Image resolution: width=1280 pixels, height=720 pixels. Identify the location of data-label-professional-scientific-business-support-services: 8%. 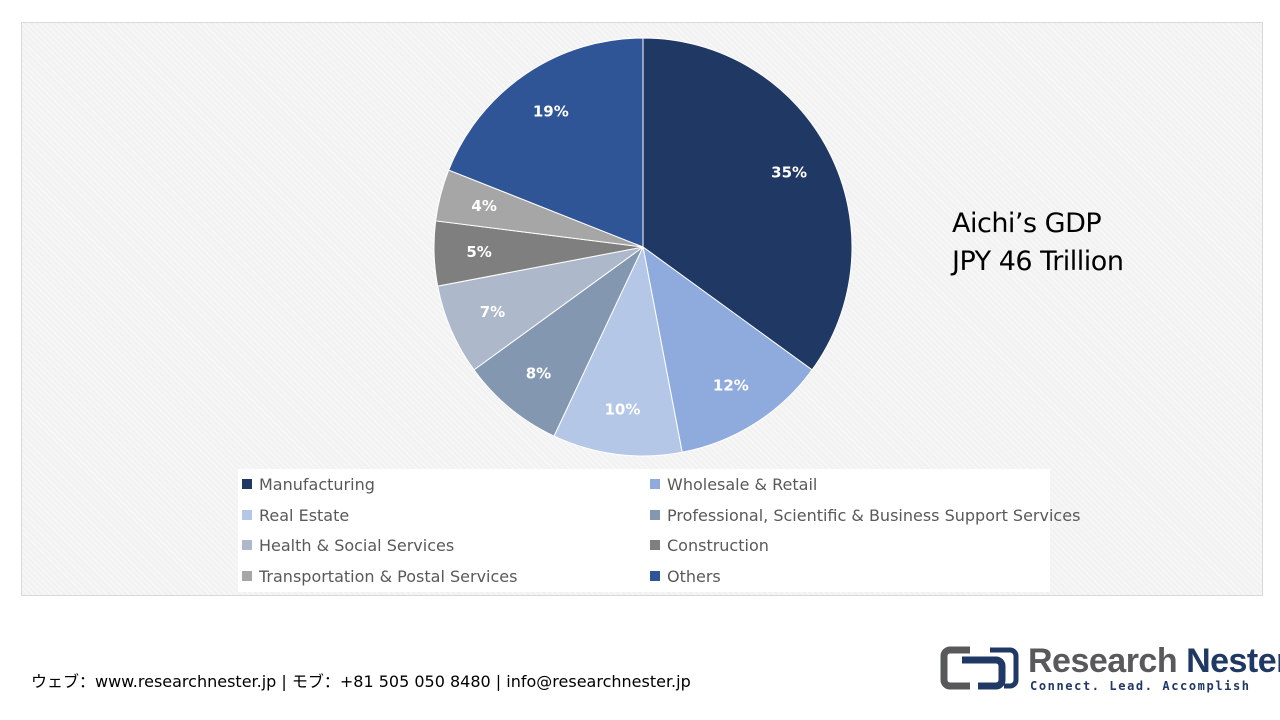
(538, 373).